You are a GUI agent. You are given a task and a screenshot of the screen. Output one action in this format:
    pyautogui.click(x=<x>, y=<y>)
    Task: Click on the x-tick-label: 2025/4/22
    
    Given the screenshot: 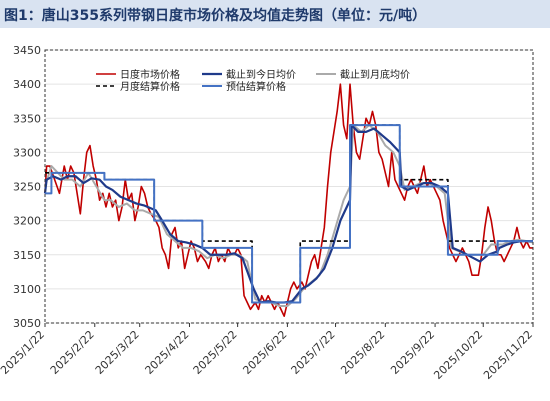 What is the action you would take?
    pyautogui.click(x=167, y=352)
    